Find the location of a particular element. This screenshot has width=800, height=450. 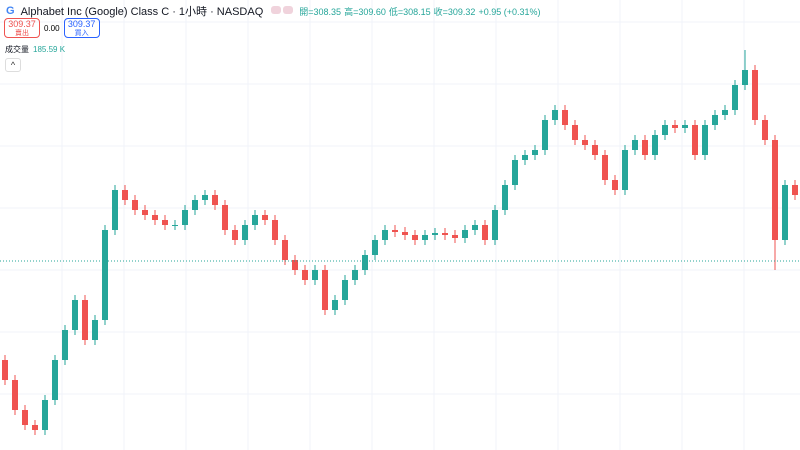

ohlc-item: 收=309.32 is located at coordinates (454, 11).